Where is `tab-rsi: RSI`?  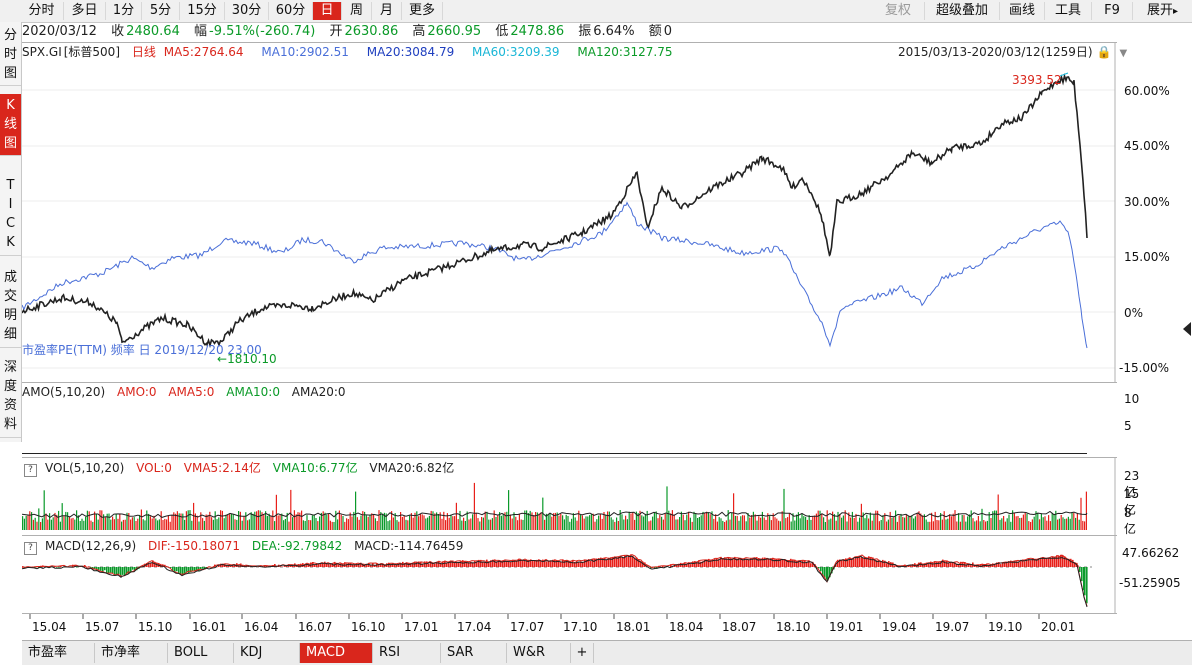
tab-rsi: RSI is located at coordinates (407, 653).